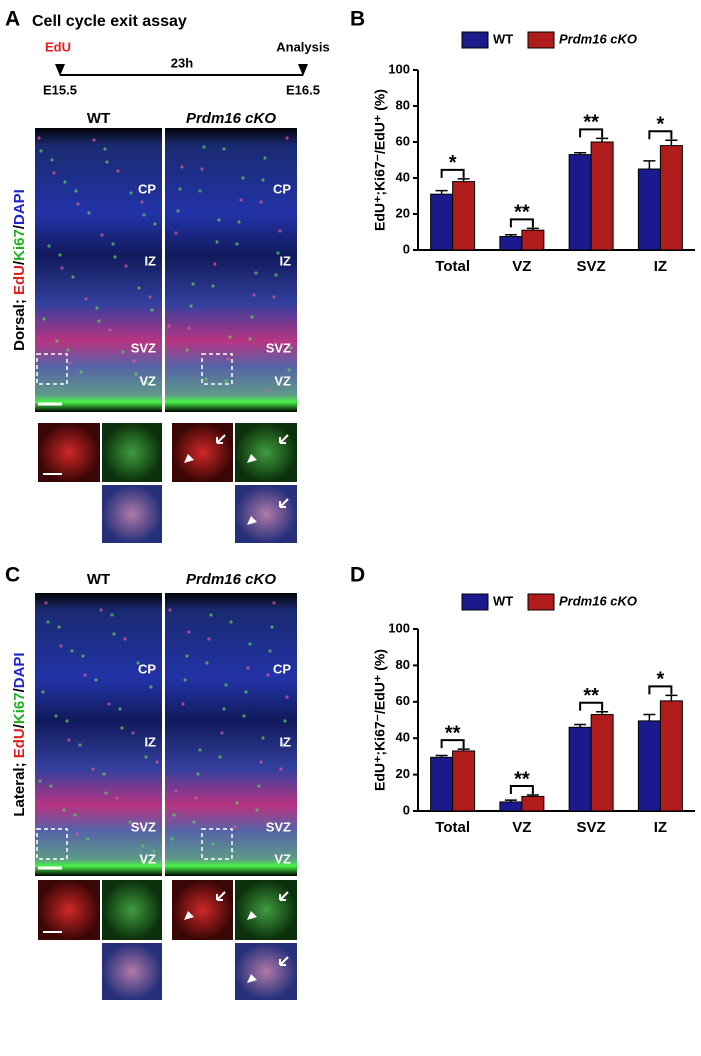  Describe the element at coordinates (403, 737) in the screenshot. I see `y-tick-label: 40` at that location.